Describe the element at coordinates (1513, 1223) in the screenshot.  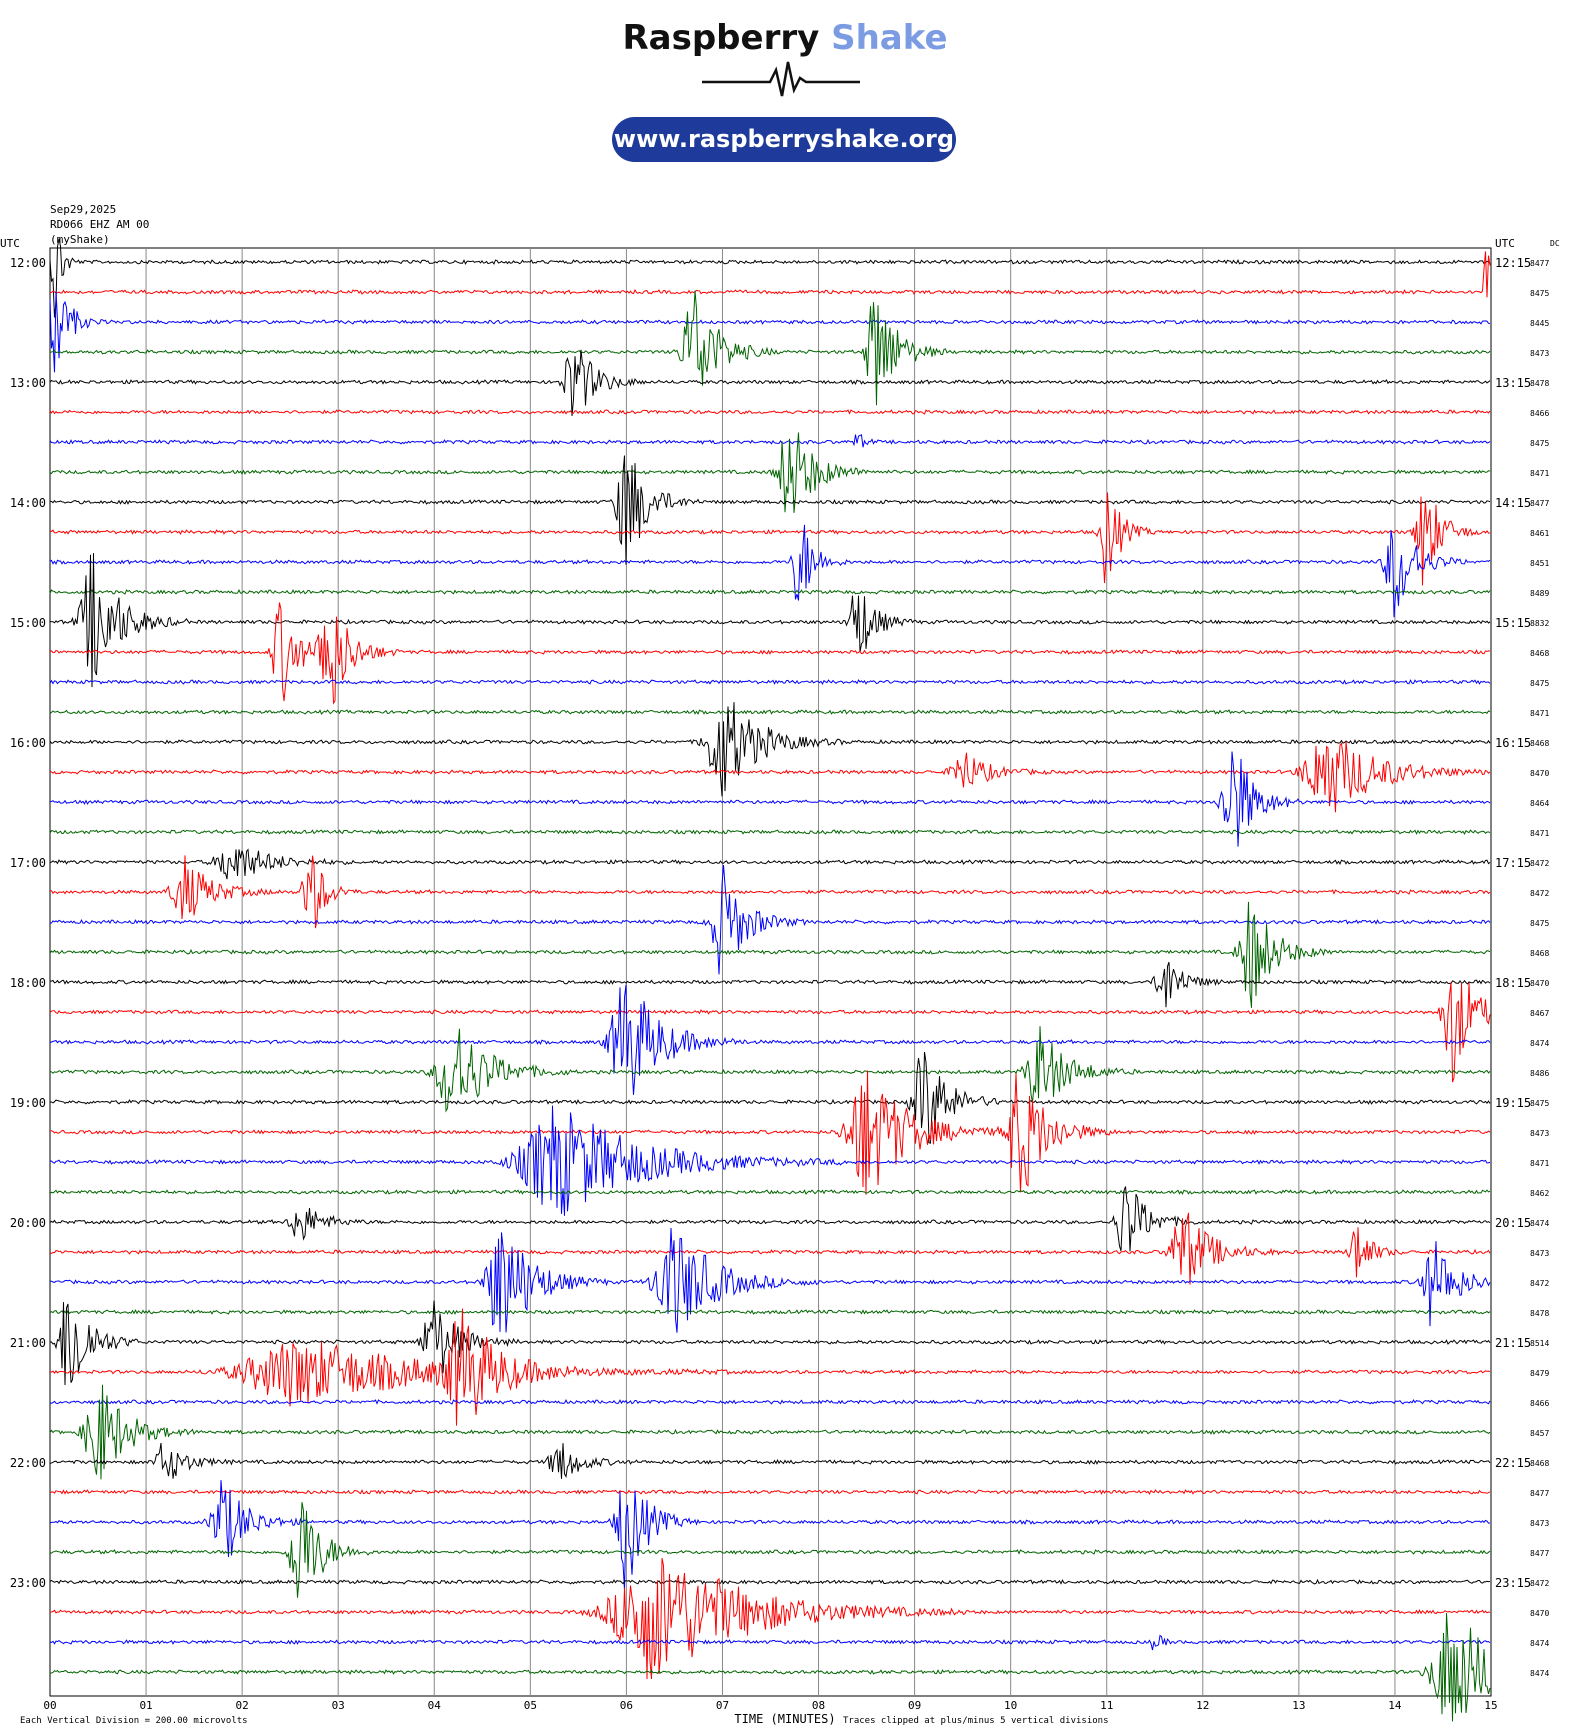
I see `right-hour-label: 20:15` at that location.